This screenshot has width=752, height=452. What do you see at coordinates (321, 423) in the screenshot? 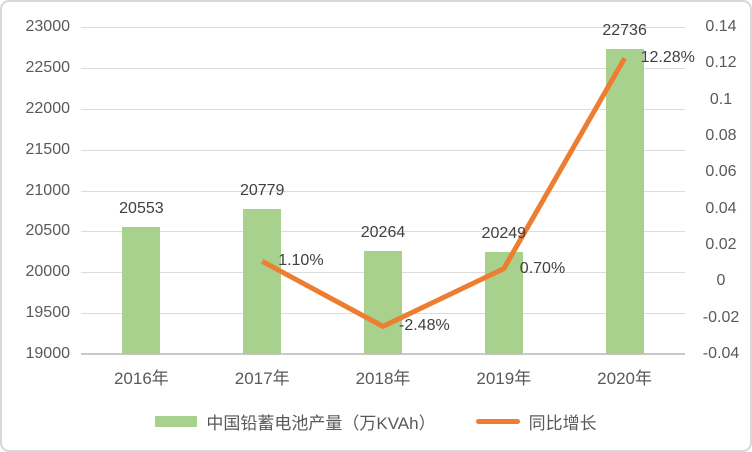
I see `legend-label: 中国铅蓄电池产量（万KVAh）` at bounding box center [321, 423].